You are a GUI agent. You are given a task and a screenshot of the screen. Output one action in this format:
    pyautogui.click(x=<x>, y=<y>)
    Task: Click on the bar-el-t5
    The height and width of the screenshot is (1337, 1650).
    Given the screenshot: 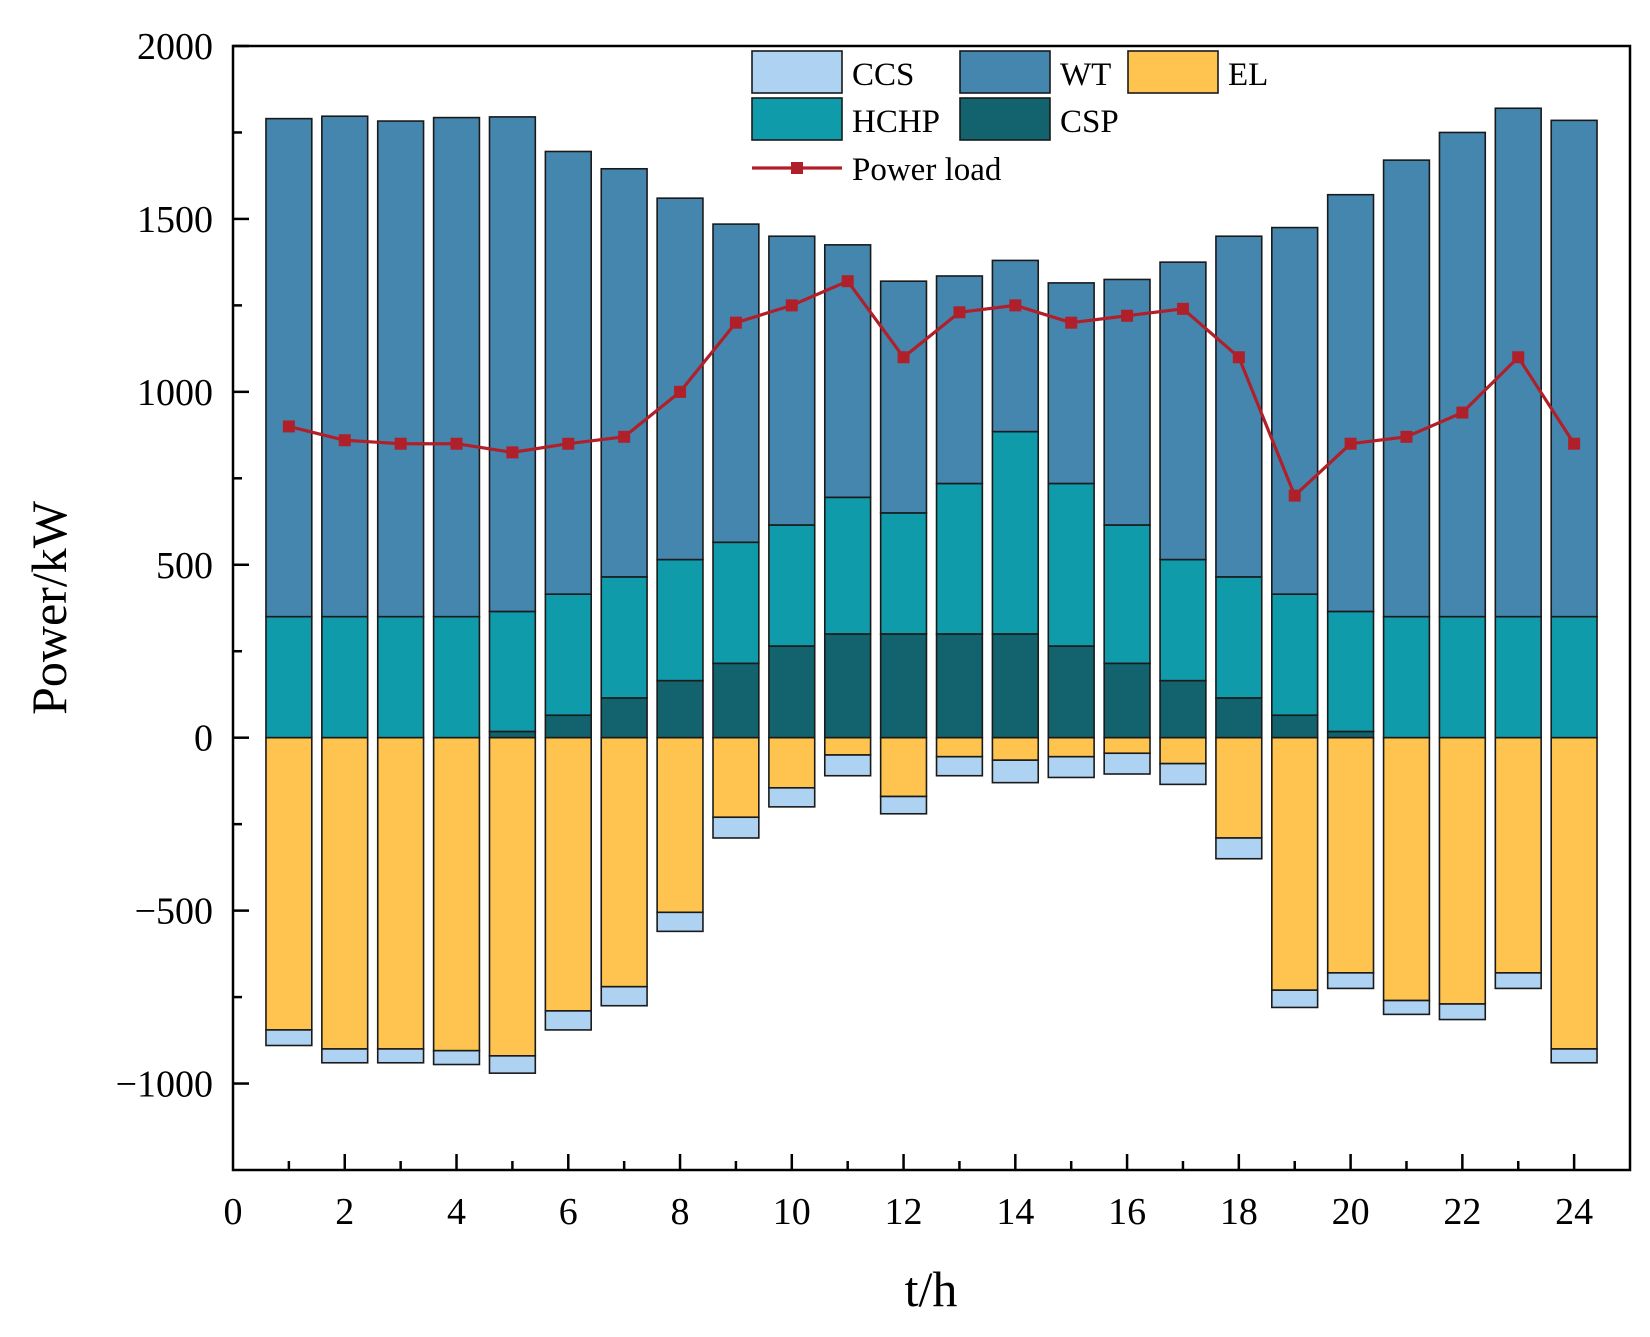 What is the action you would take?
    pyautogui.click(x=512, y=896)
    